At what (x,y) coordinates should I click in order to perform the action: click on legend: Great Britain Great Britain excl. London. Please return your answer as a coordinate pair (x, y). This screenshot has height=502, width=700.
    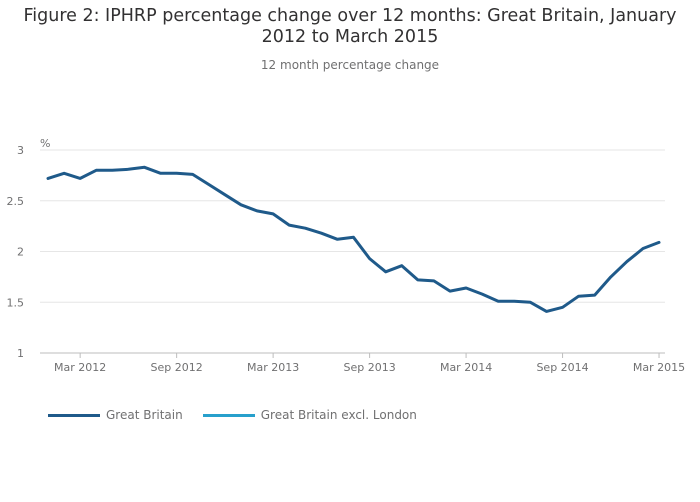
    Looking at the image, I should click on (242, 415).